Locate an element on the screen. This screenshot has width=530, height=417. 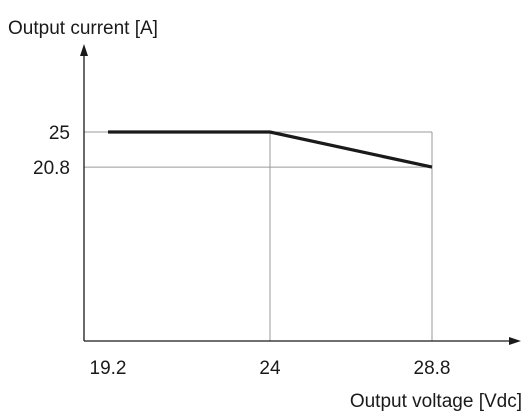
y-tick-label: 25 is located at coordinates (59, 133).